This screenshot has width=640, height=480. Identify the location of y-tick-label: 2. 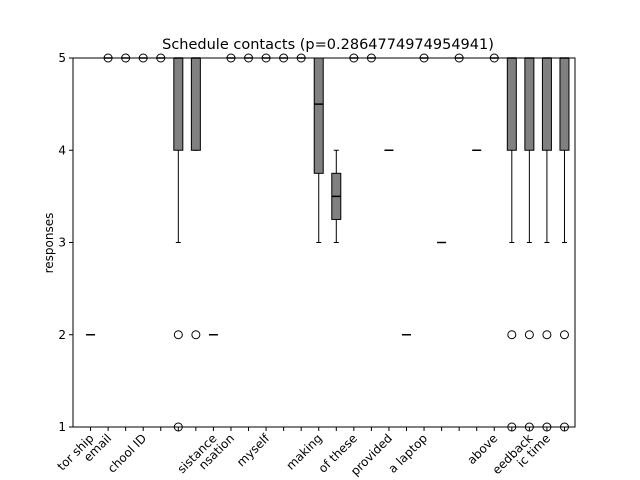
(62, 335).